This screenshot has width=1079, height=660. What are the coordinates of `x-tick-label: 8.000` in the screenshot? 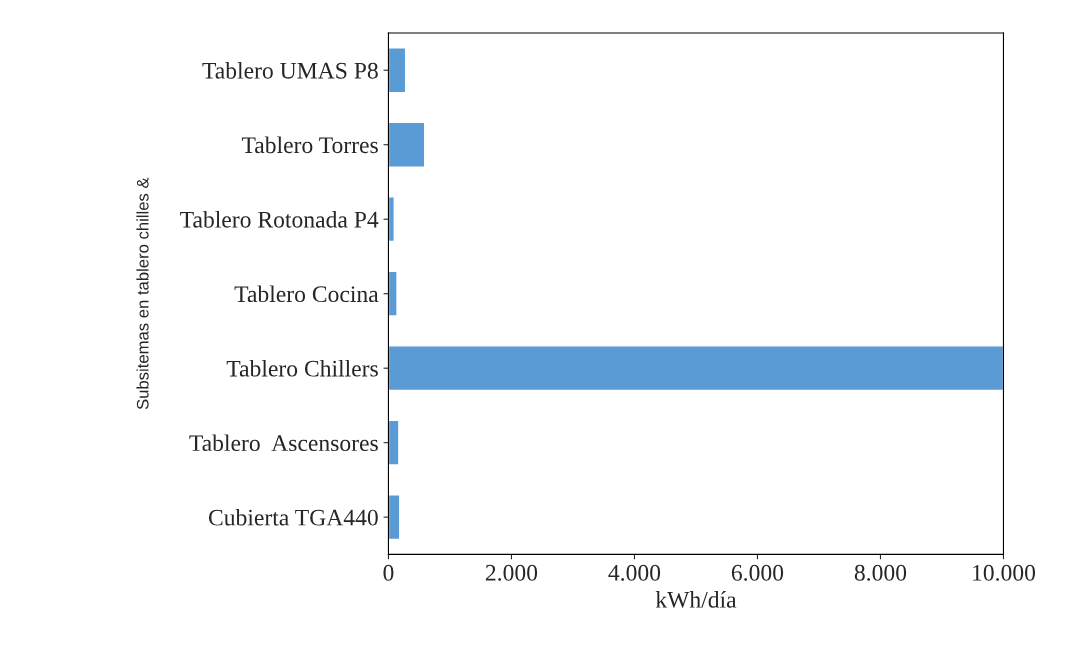 It's located at (880, 572).